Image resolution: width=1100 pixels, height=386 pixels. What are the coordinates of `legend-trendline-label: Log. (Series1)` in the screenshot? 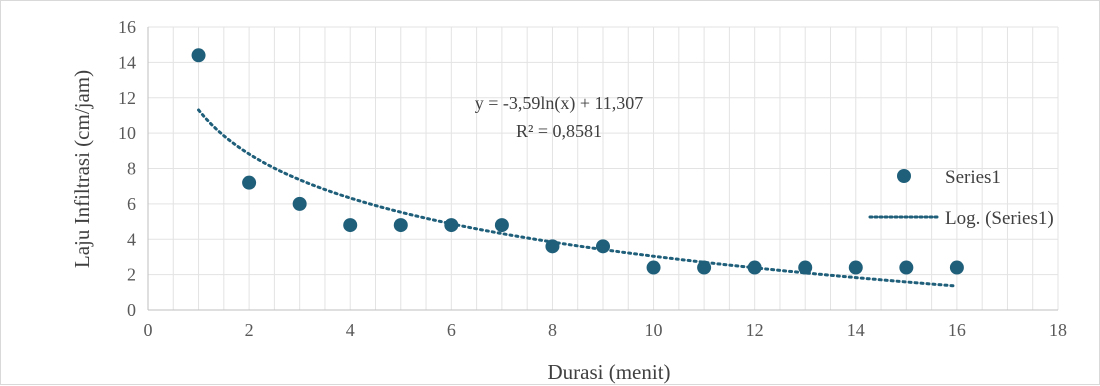 It's located at (999, 218).